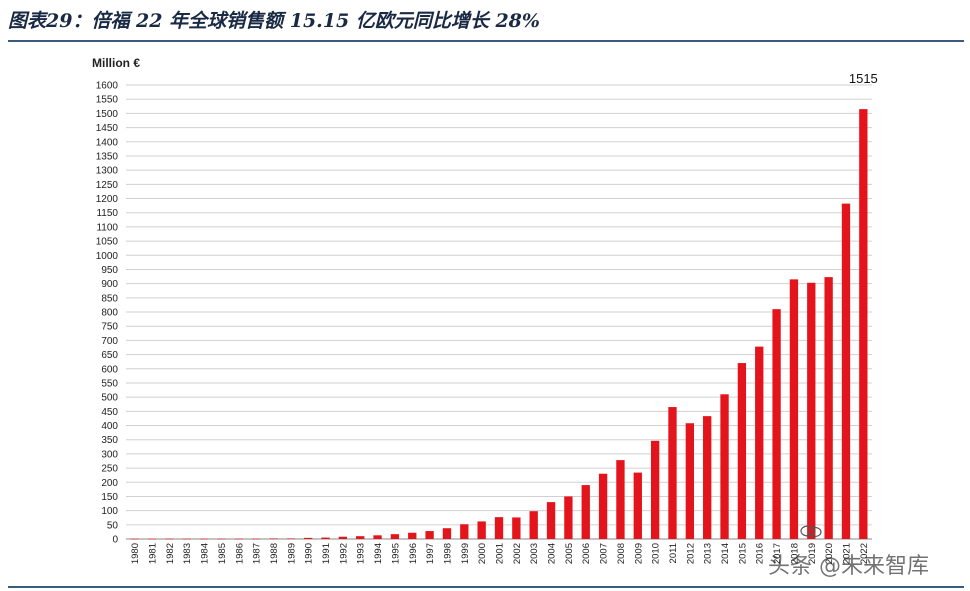  I want to click on bar-1981, so click(152, 539).